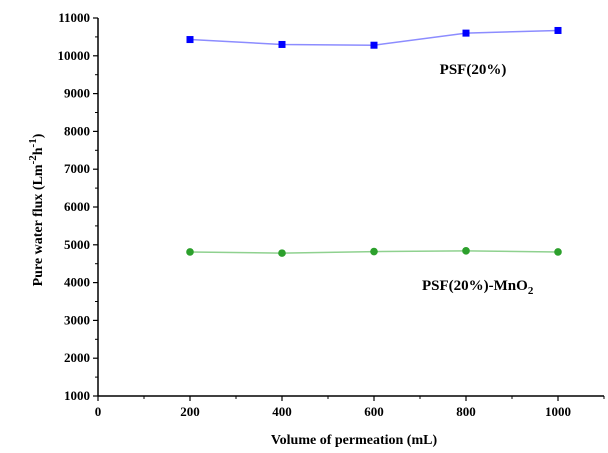 The height and width of the screenshot is (453, 608). I want to click on x-tick-label: 1000, so click(558, 411).